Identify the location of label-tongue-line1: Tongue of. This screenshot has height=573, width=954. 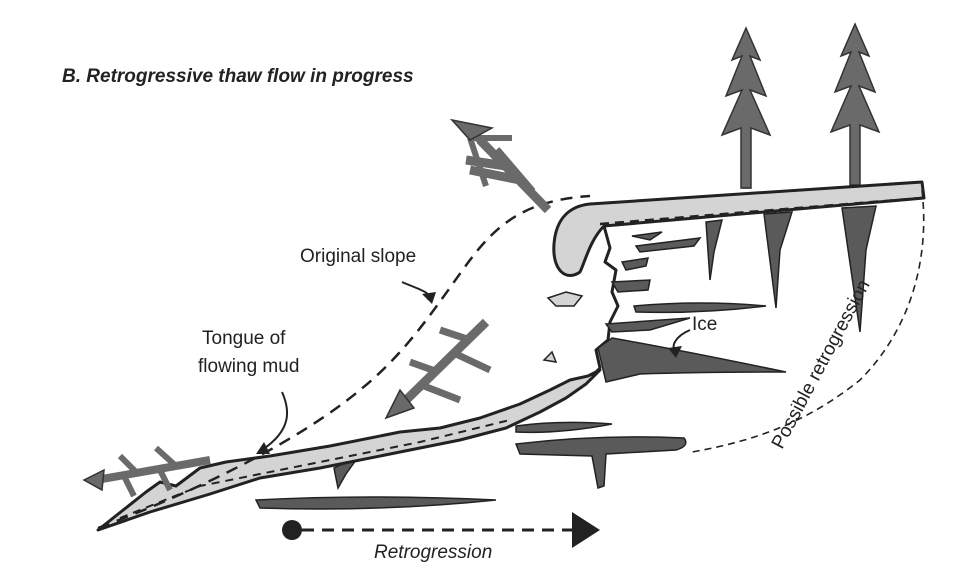
(244, 338).